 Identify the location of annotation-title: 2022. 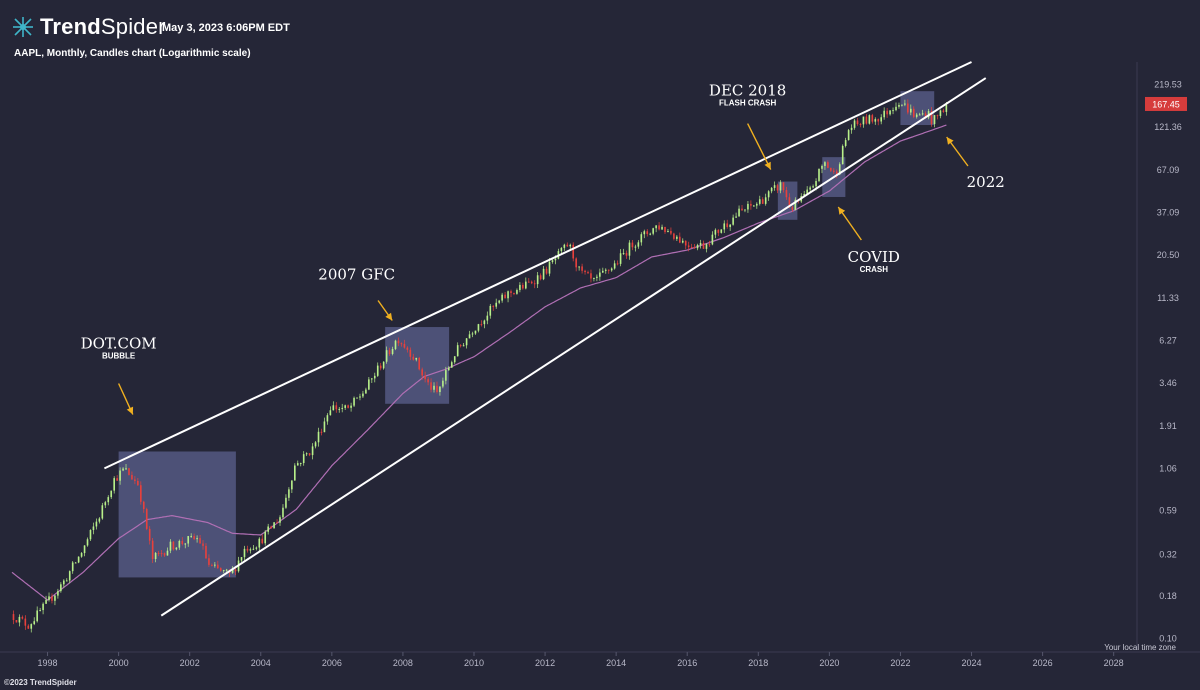
(986, 182).